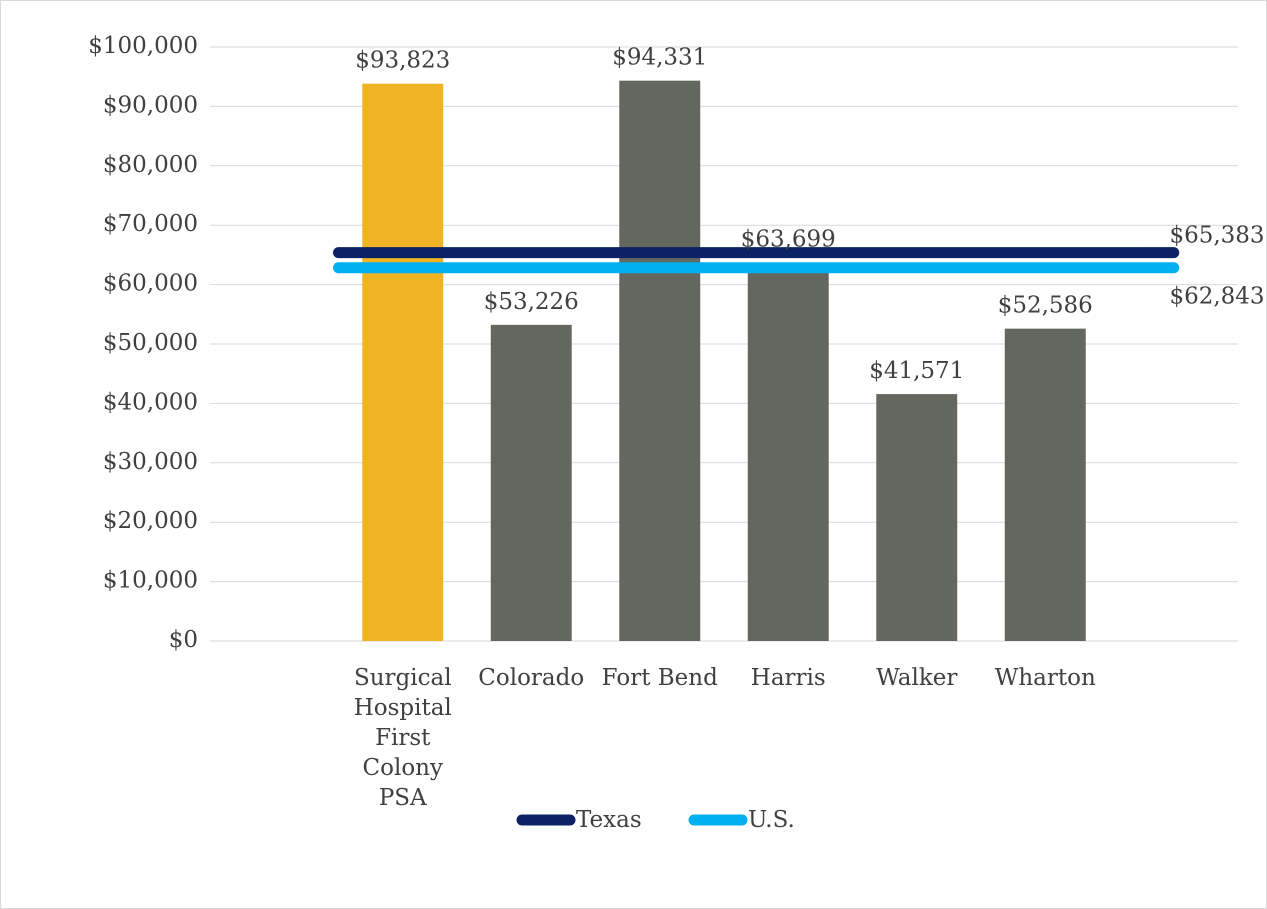  I want to click on data-label: $93,823, so click(402, 61).